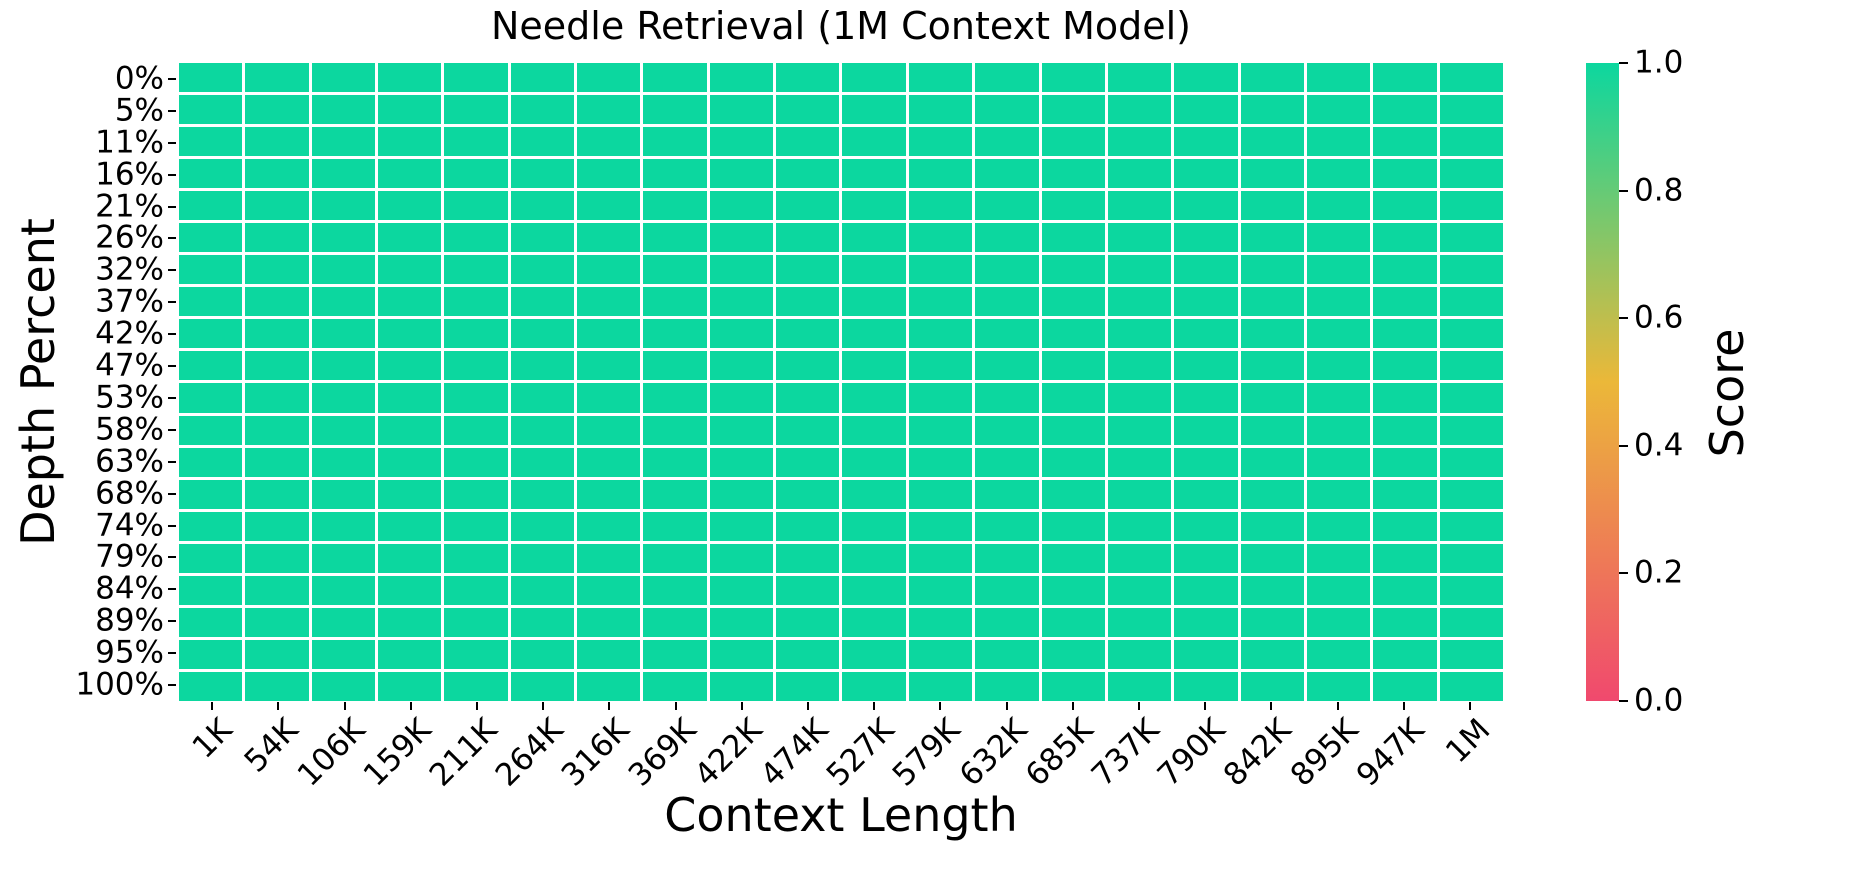 Image resolution: width=1850 pixels, height=873 pixels. Describe the element at coordinates (129, 397) in the screenshot. I see `y-tick-label: 53%` at that location.